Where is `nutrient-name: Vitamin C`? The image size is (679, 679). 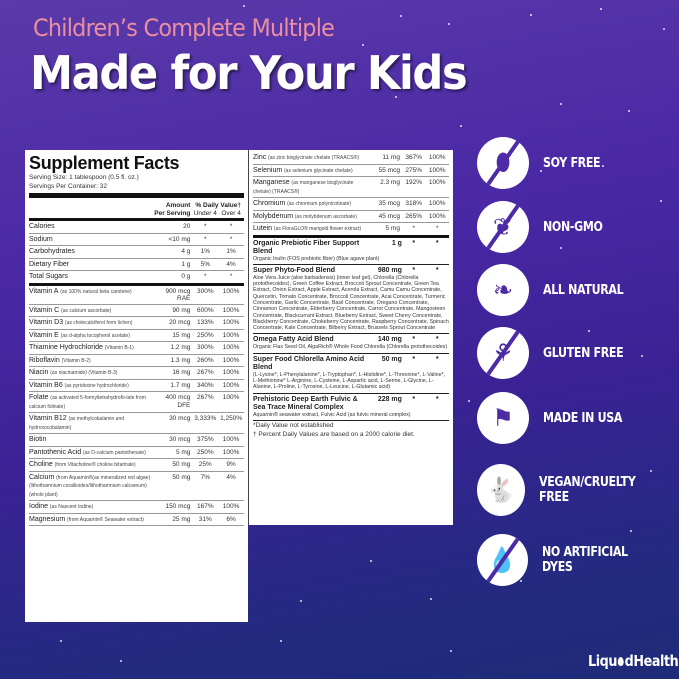 nutrient-name: Vitamin C is located at coordinates (44, 310).